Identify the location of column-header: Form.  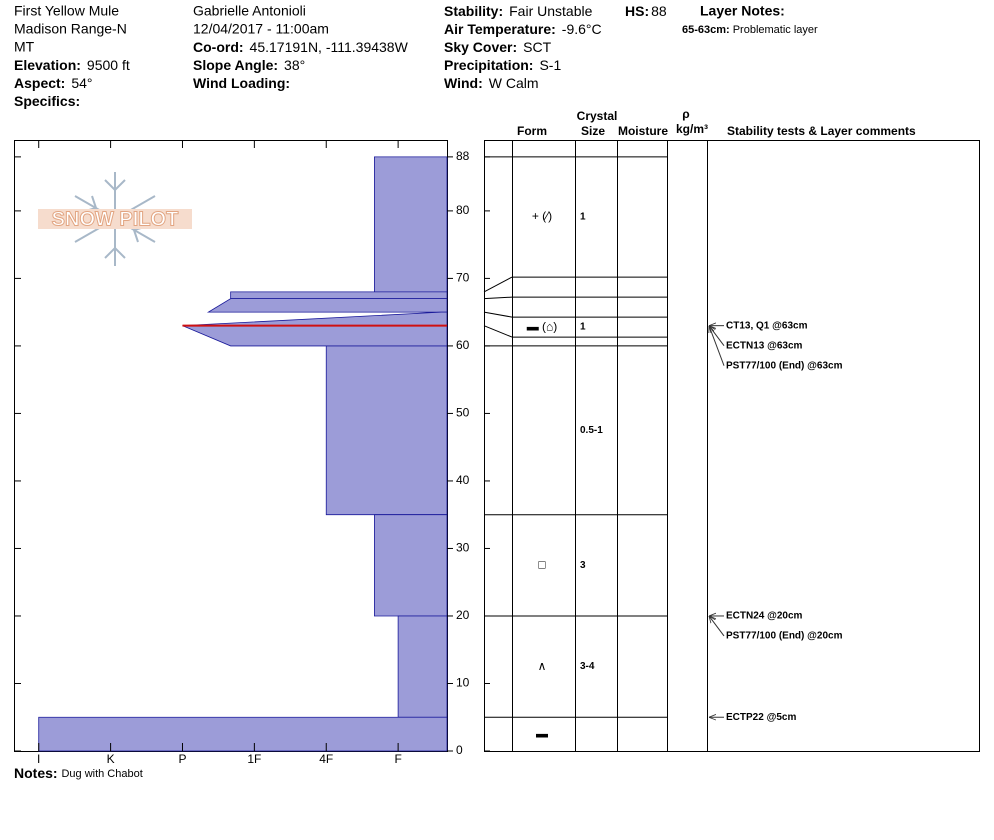
(532, 131).